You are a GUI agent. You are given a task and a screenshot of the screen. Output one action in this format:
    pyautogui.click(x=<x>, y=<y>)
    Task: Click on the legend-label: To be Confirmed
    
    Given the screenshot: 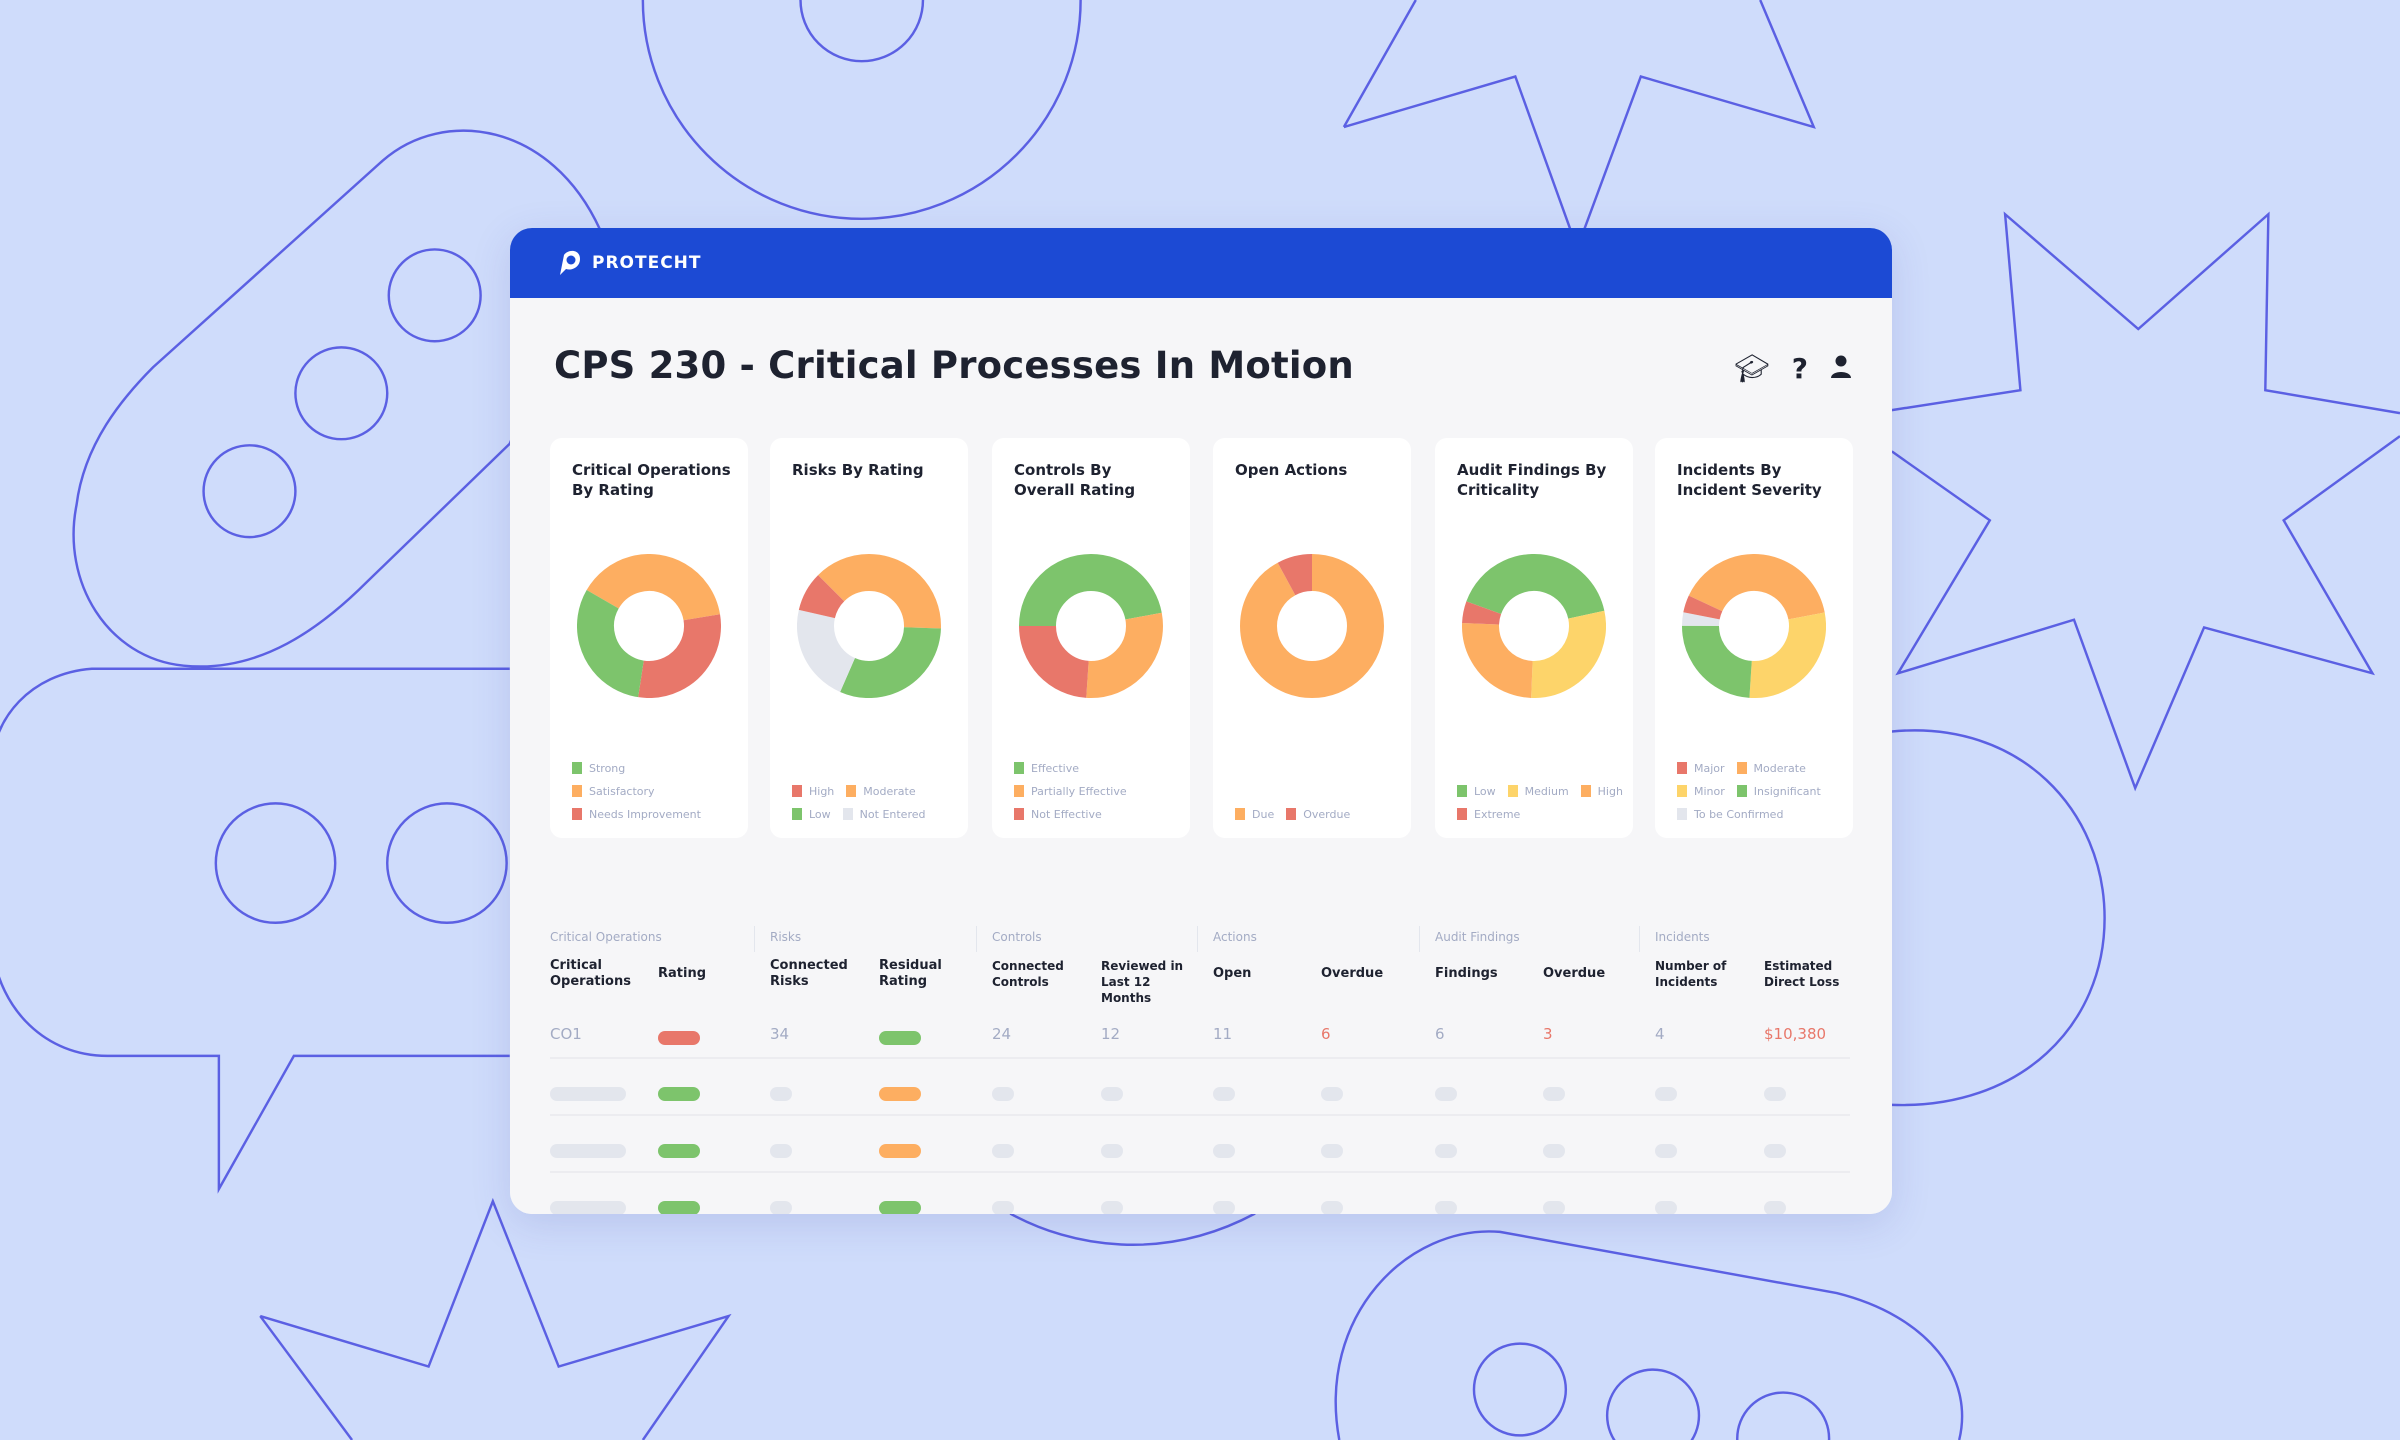 What is the action you would take?
    pyautogui.click(x=1739, y=814)
    